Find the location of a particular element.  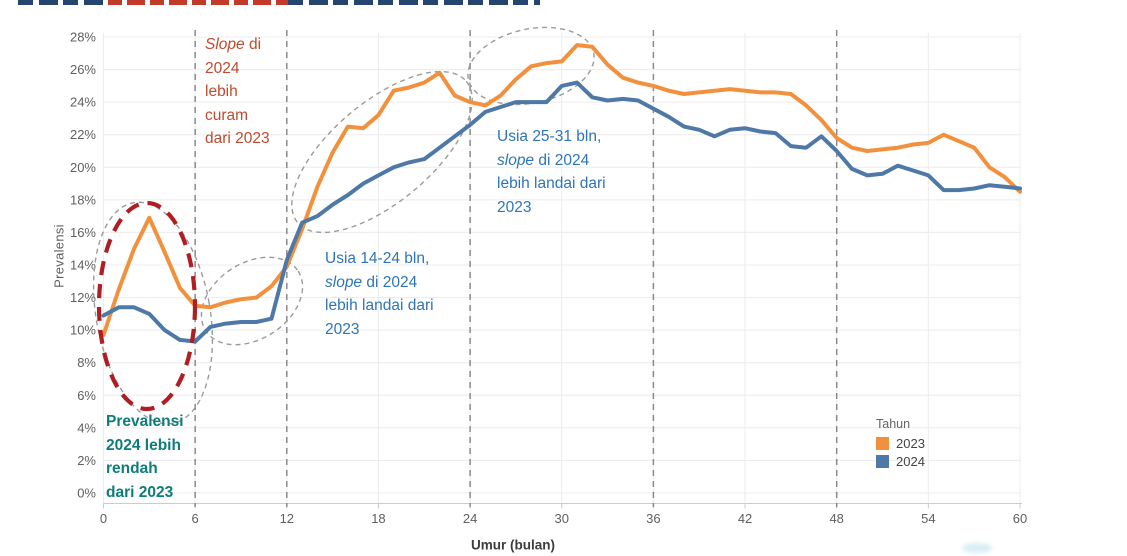

legend-title: Tahun is located at coordinates (893, 424).